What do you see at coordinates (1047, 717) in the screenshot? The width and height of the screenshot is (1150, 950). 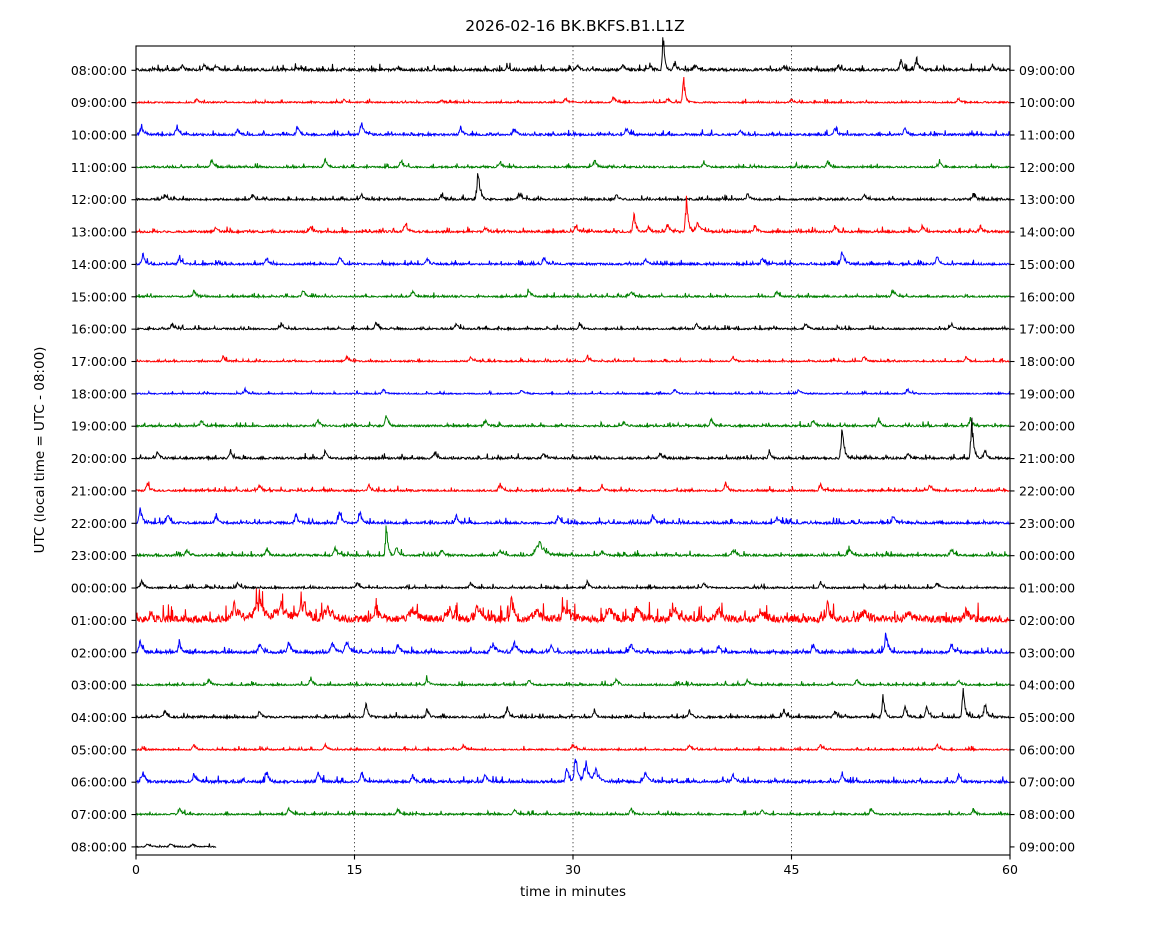 I see `right-tick-label: 05:00:00` at bounding box center [1047, 717].